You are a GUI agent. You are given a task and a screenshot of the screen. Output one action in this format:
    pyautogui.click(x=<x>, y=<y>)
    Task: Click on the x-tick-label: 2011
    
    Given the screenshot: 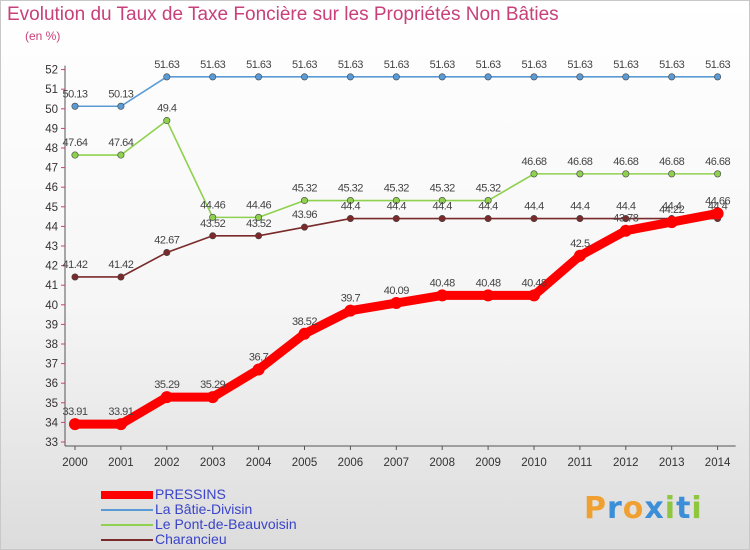 What is the action you would take?
    pyautogui.click(x=580, y=463)
    